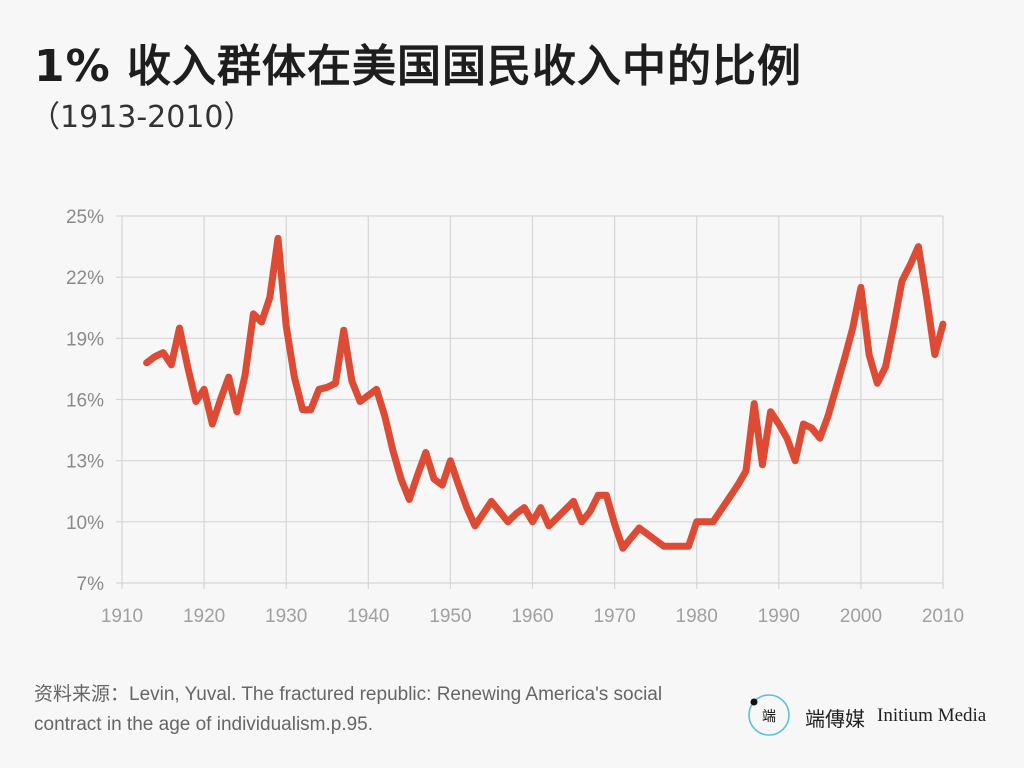 The image size is (1024, 768). Describe the element at coordinates (418, 66) in the screenshot. I see `chart-title: 1% 收入群体在美国国民收入中的比例` at that location.